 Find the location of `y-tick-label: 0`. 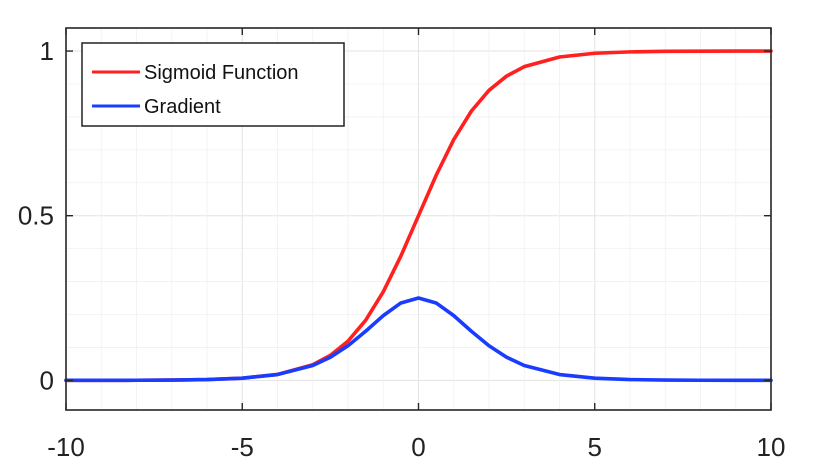

y-tick-label: 0 is located at coordinates (47, 380).